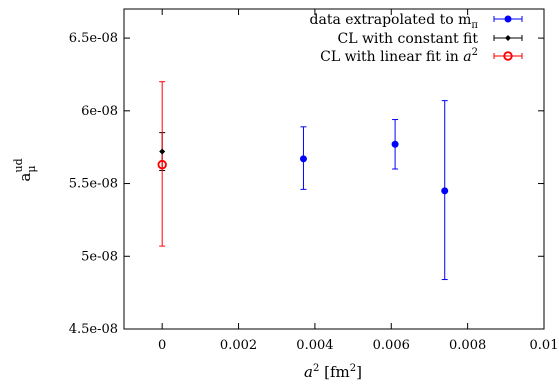  What do you see at coordinates (93, 329) in the screenshot?
I see `y-tick-label: 4.5e-08` at bounding box center [93, 329].